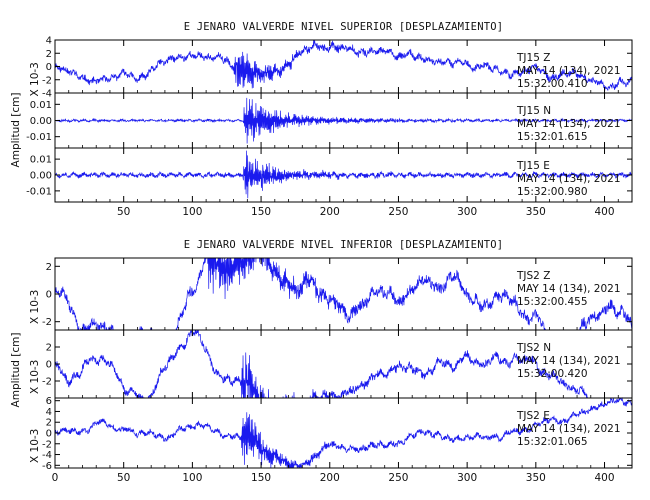 The width and height of the screenshot is (650, 500). What do you see at coordinates (533, 276) in the screenshot?
I see `trace-station-label: TJS2 Z` at bounding box center [533, 276].